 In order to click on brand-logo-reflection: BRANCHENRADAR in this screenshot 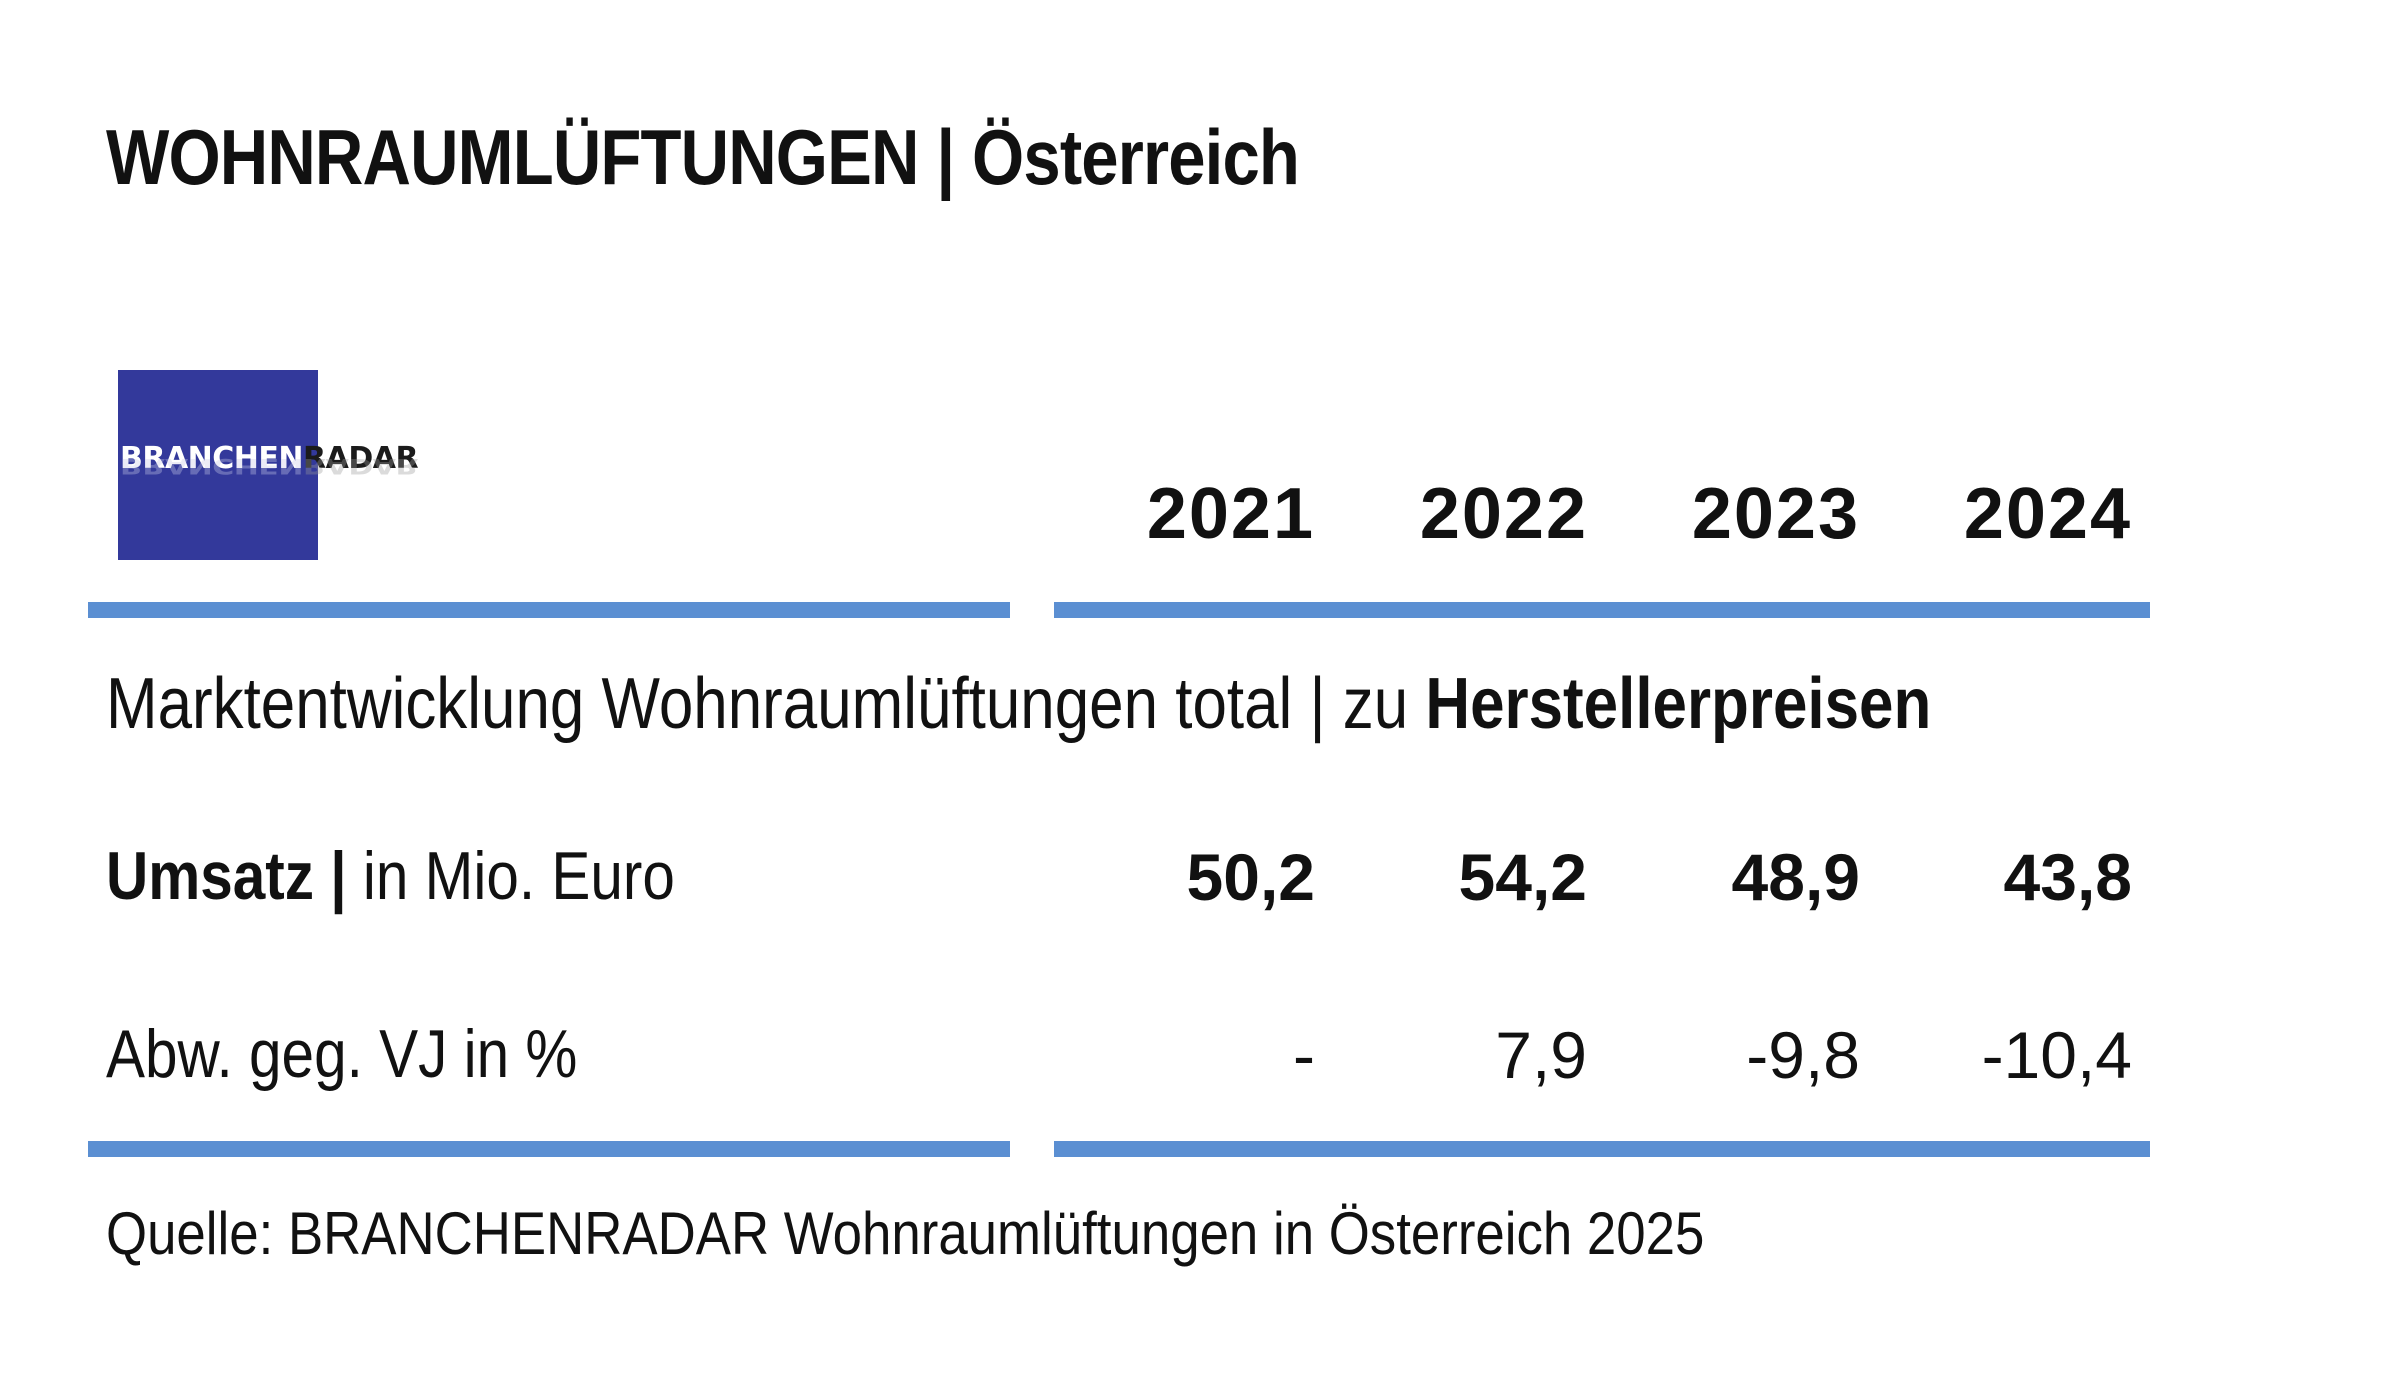, I will do `click(269, 466)`.